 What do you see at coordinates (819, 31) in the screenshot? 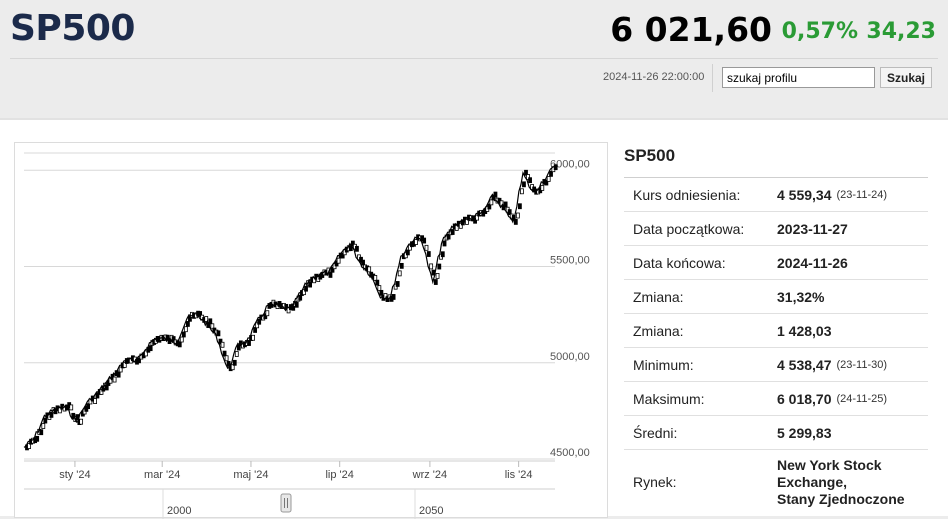
I see `change-percent: 0,57%` at bounding box center [819, 31].